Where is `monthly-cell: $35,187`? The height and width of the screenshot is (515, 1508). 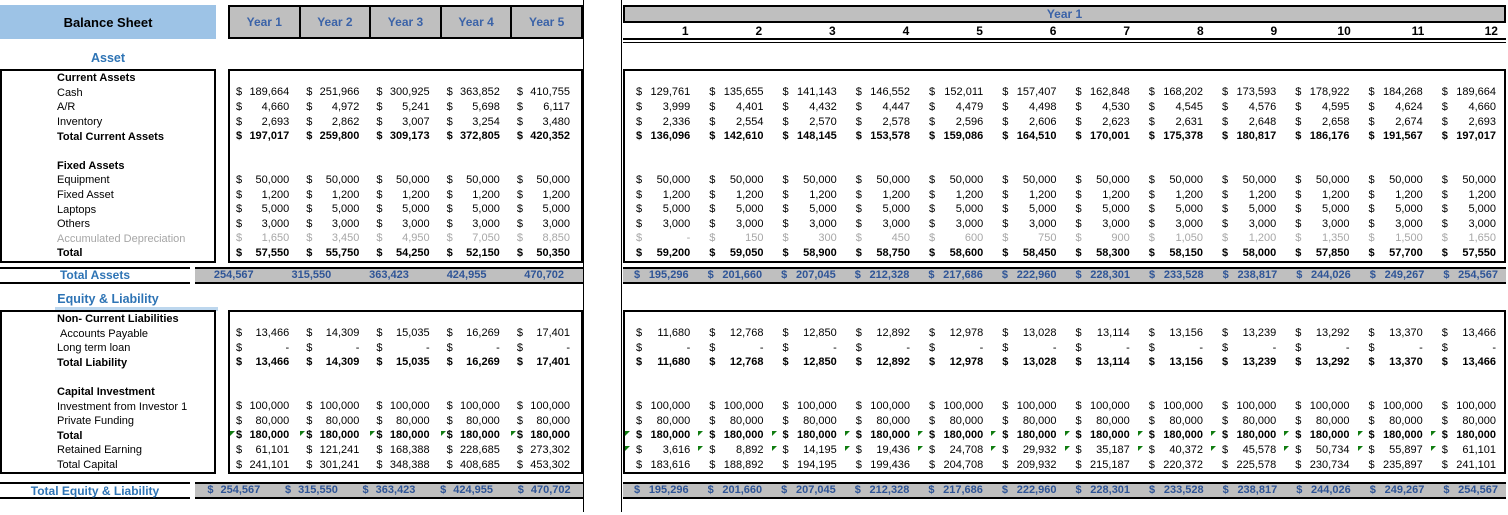
monthly-cell: $35,187 is located at coordinates (1101, 450).